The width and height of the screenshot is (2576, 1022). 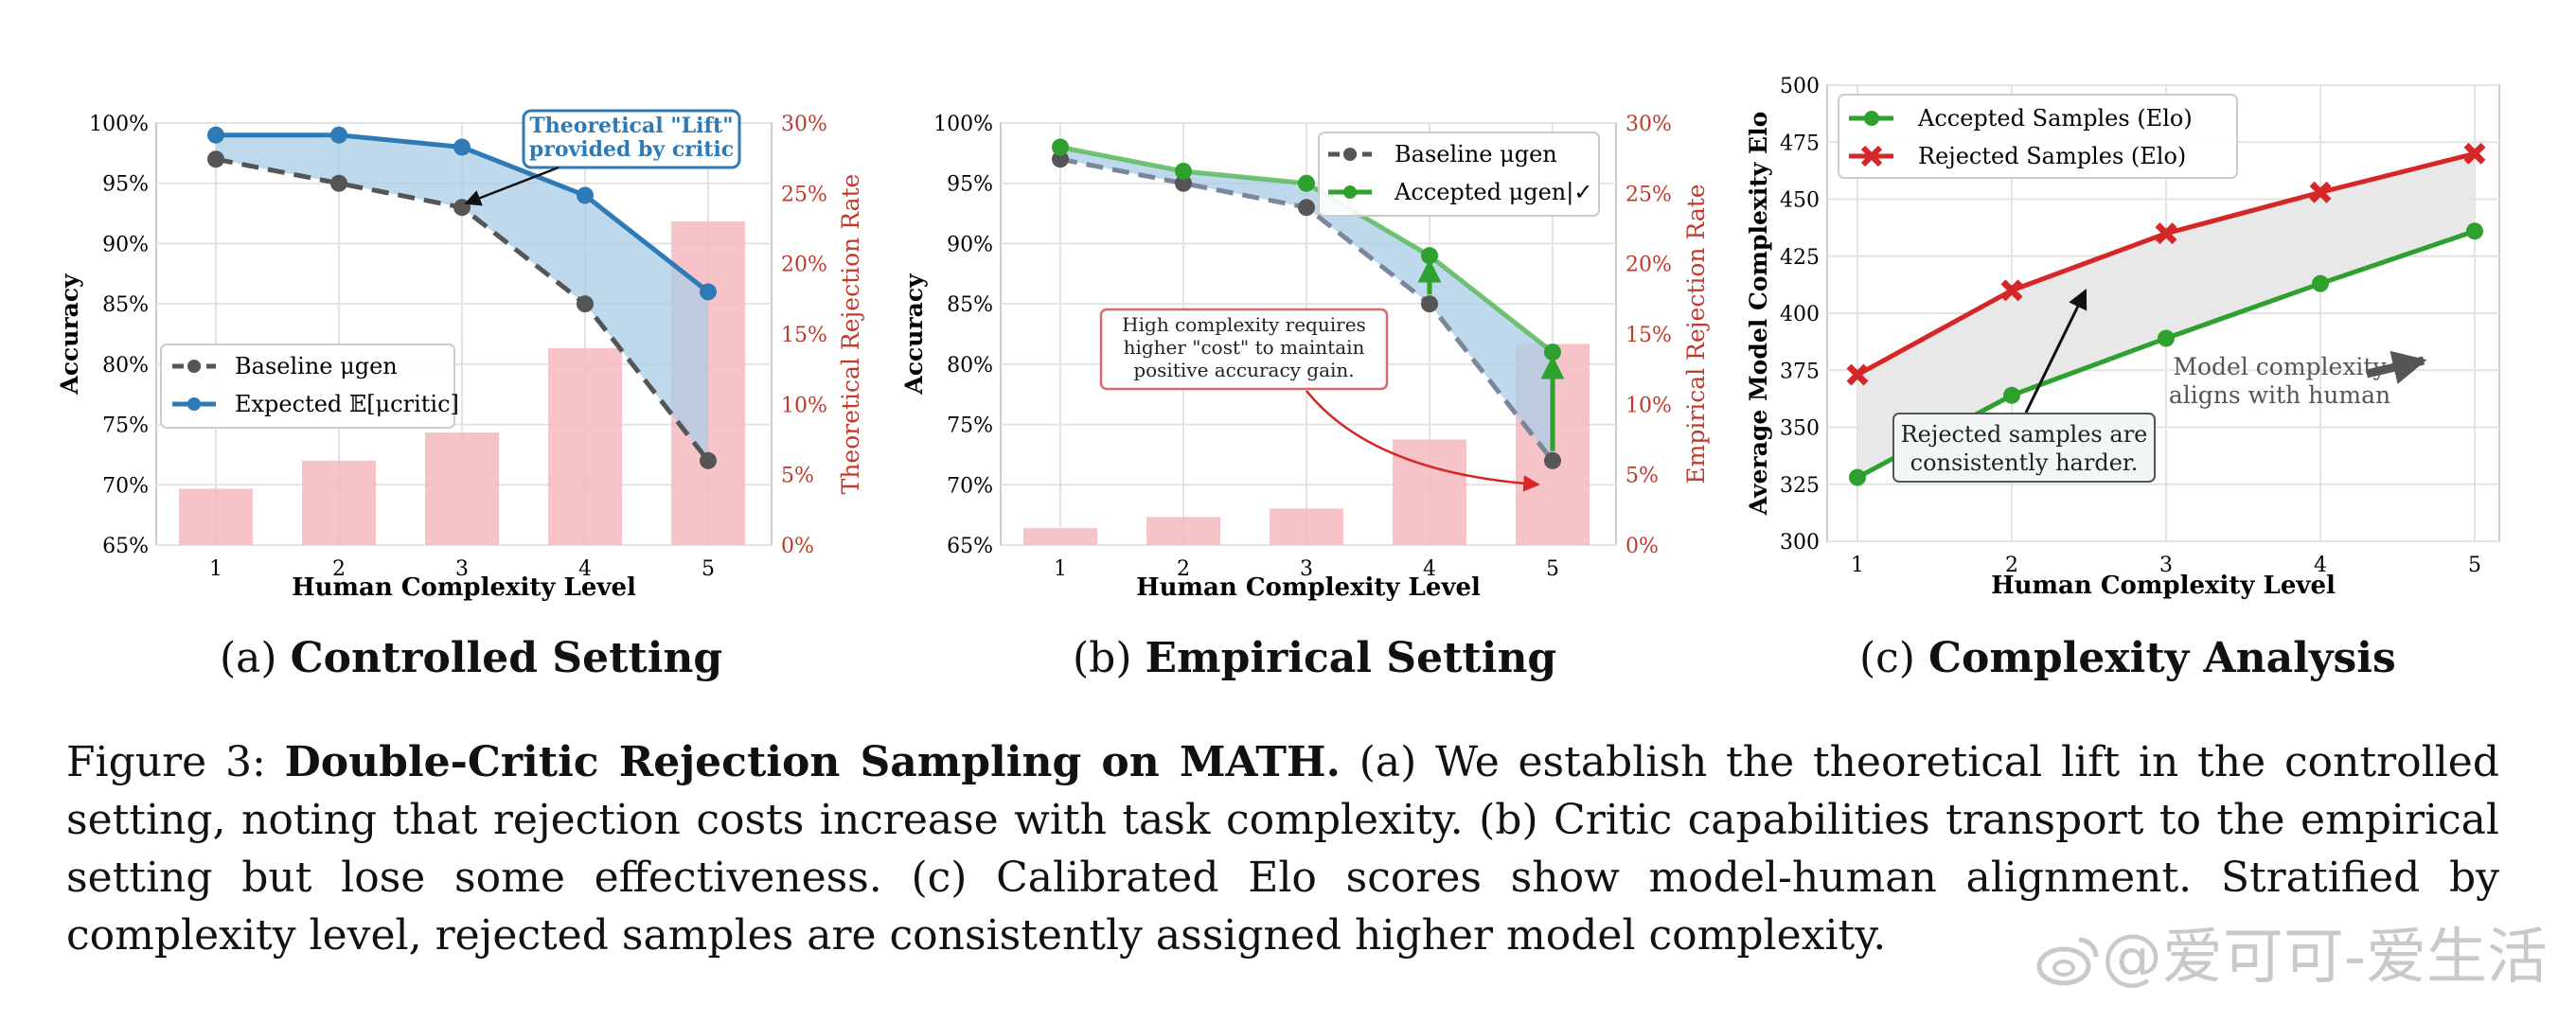 What do you see at coordinates (970, 185) in the screenshot?
I see `y-tick-label: 95%` at bounding box center [970, 185].